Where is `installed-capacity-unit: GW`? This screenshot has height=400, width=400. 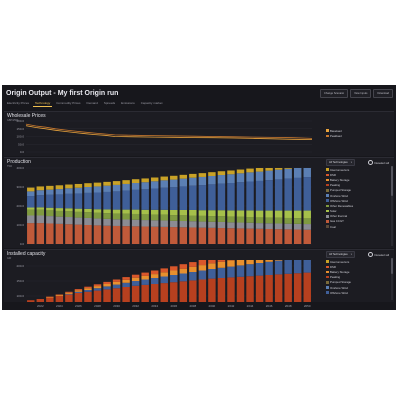
installed-capacity-unit: GW is located at coordinates (9, 258).